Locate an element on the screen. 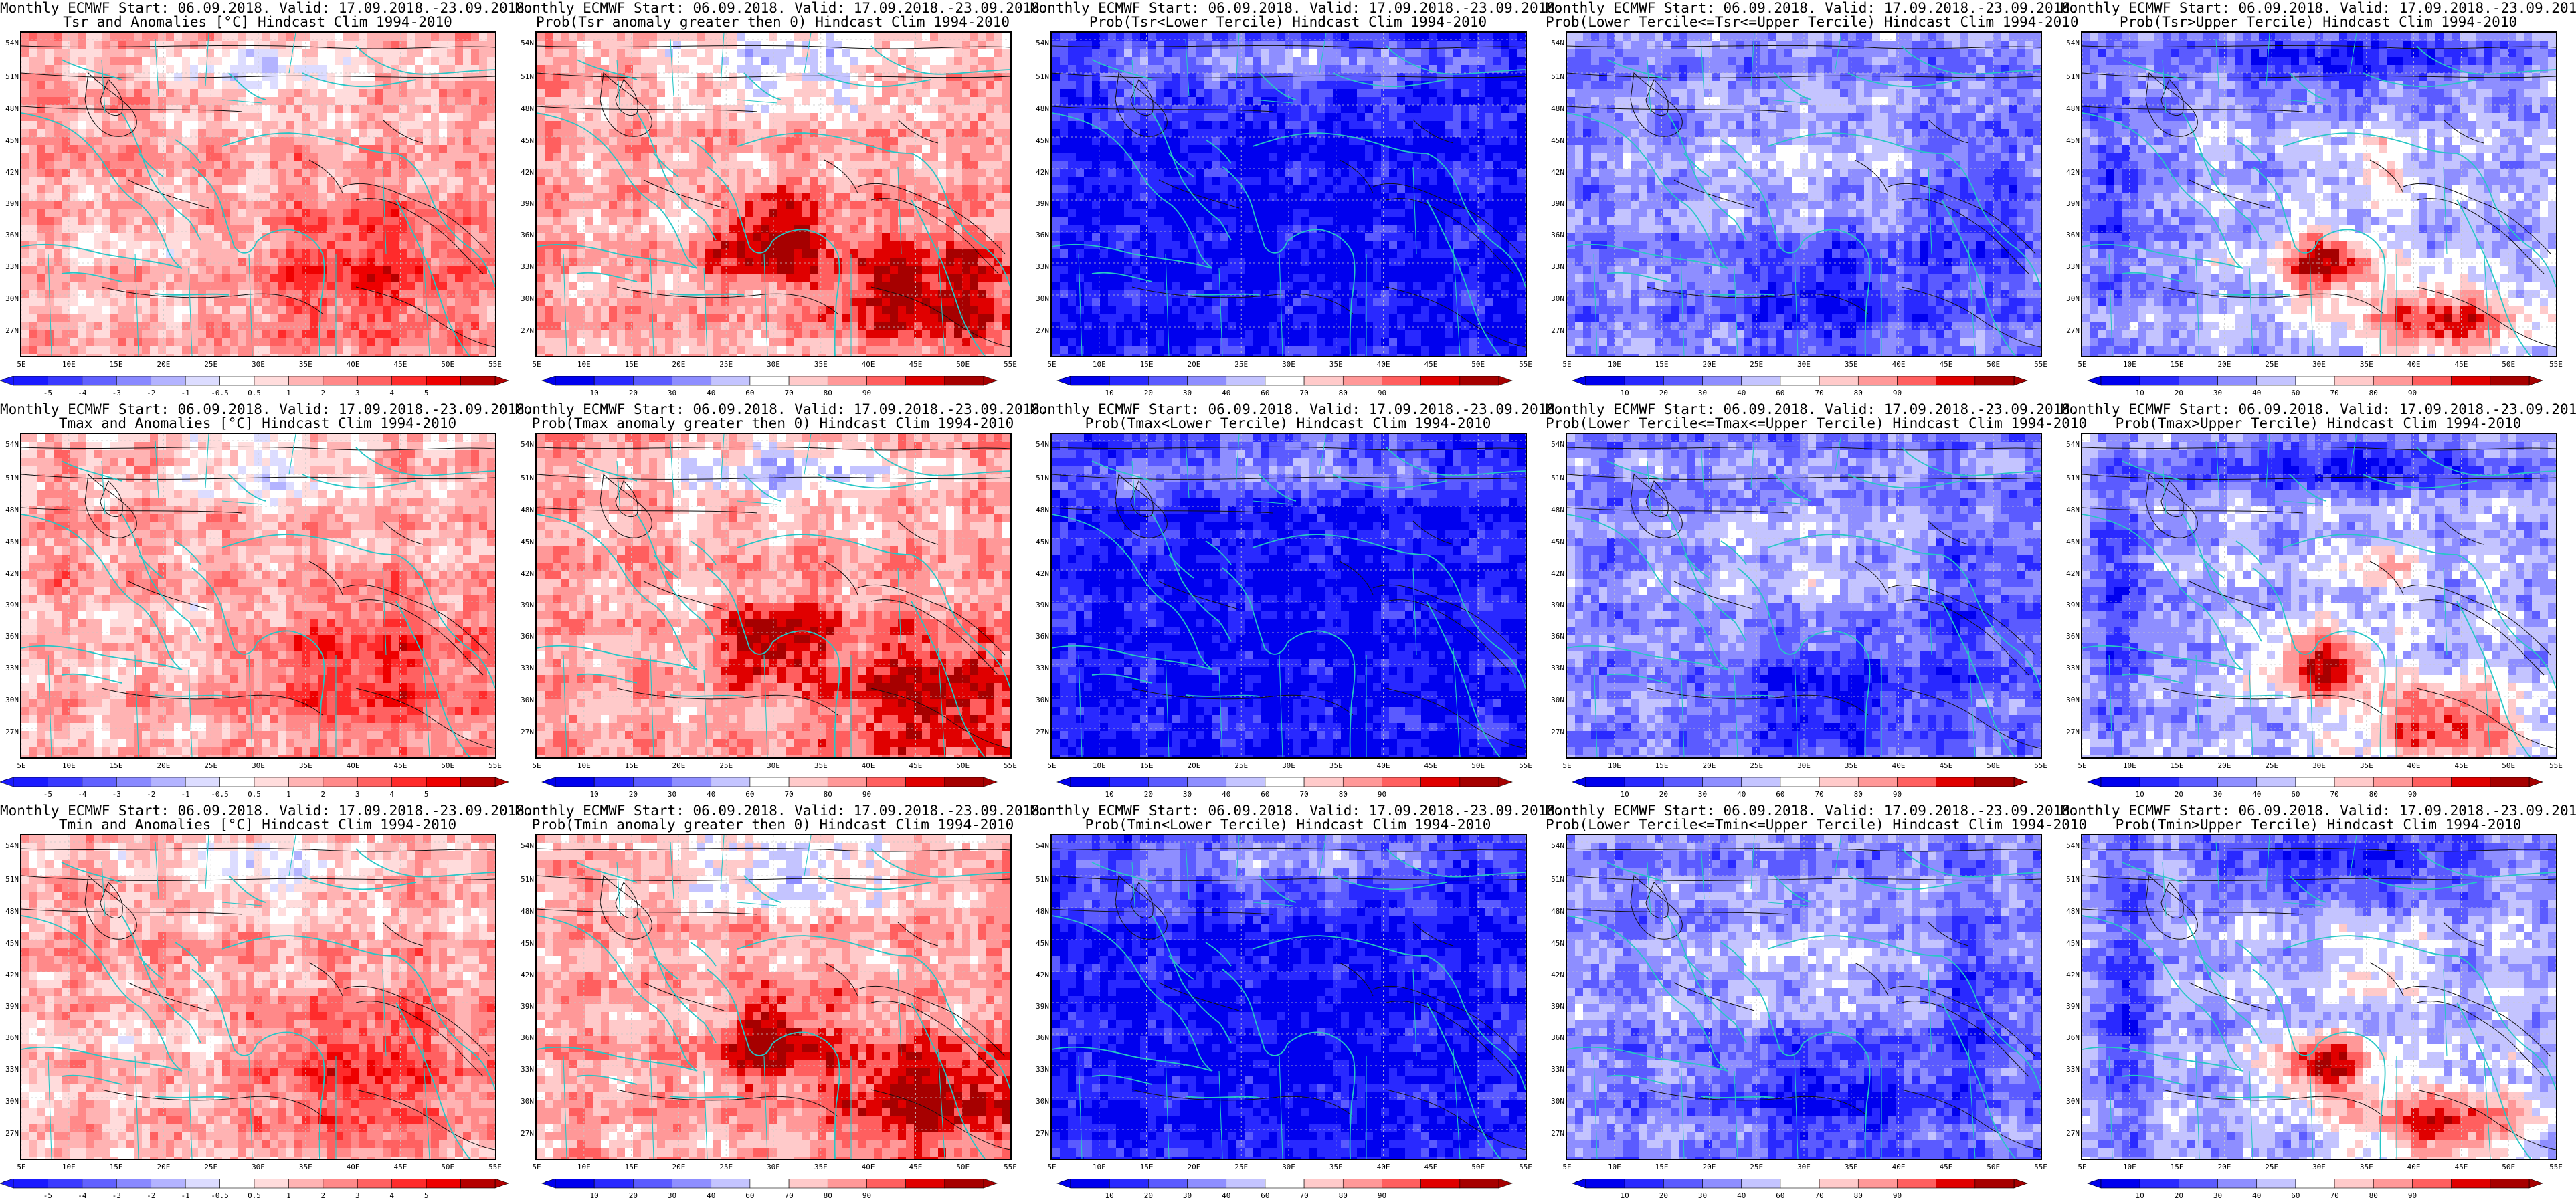  colorbar-tick-label: 80 is located at coordinates (1343, 1196).